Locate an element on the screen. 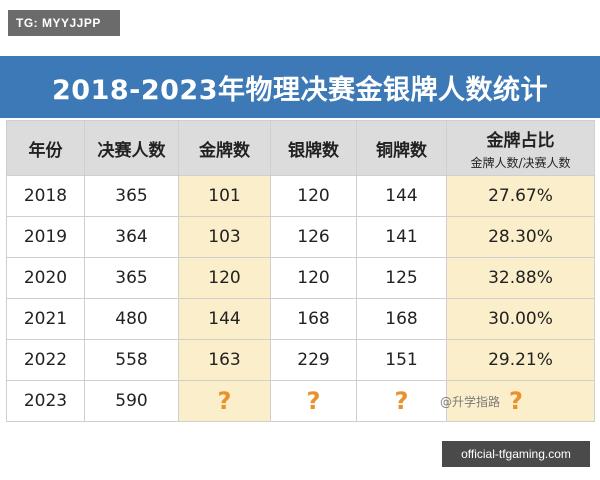 This screenshot has width=600, height=480. cell-ratio: 30.00% is located at coordinates (520, 319).